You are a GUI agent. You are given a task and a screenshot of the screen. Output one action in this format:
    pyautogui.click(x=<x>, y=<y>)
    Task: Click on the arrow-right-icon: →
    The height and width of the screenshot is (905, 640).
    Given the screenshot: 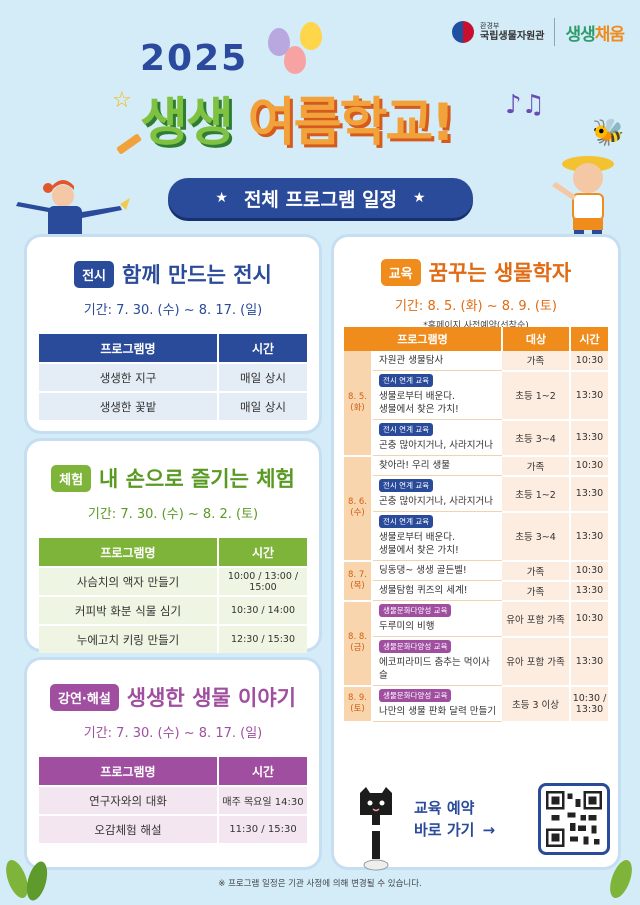 What is the action you would take?
    pyautogui.click(x=489, y=830)
    